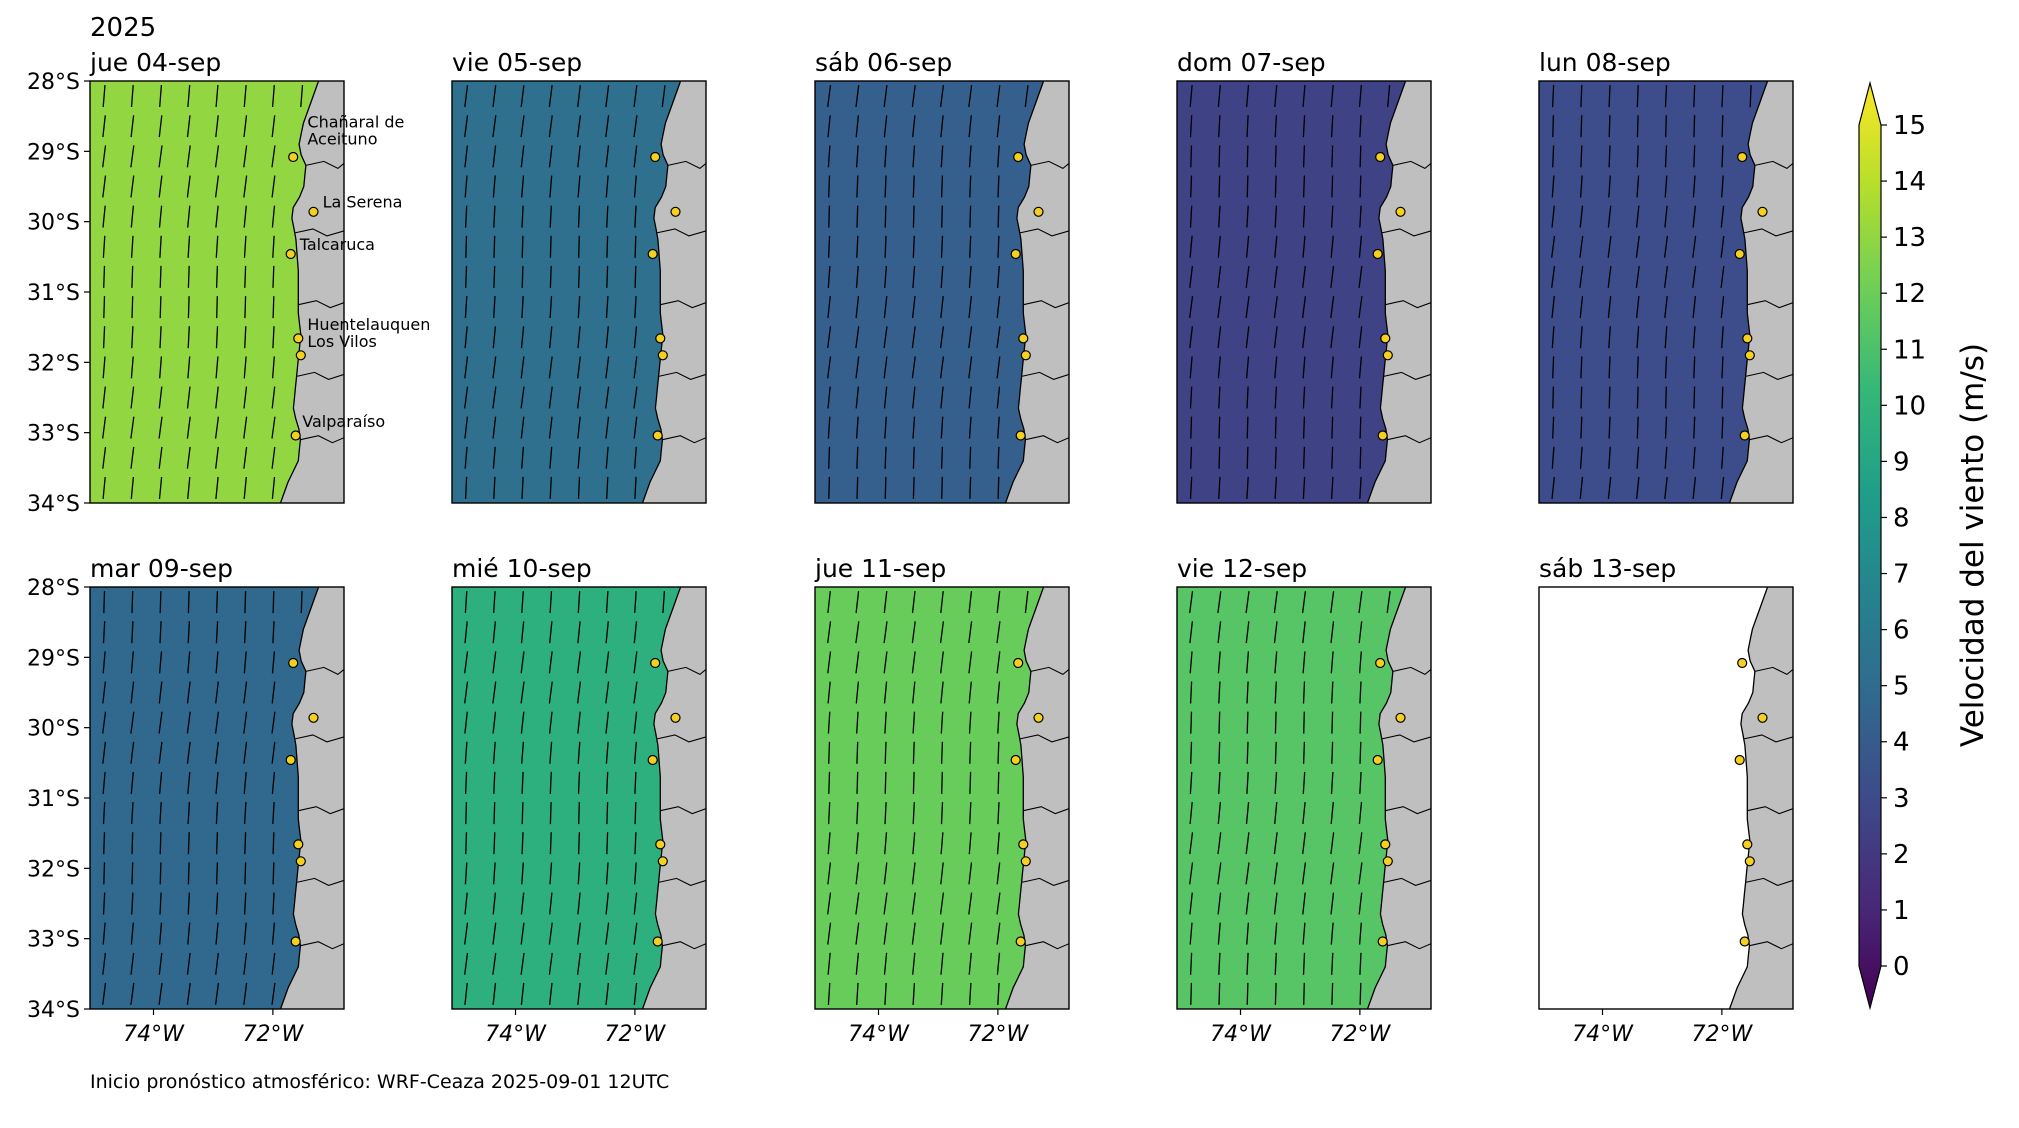  I want to click on colorbar-body, so click(1870, 545).